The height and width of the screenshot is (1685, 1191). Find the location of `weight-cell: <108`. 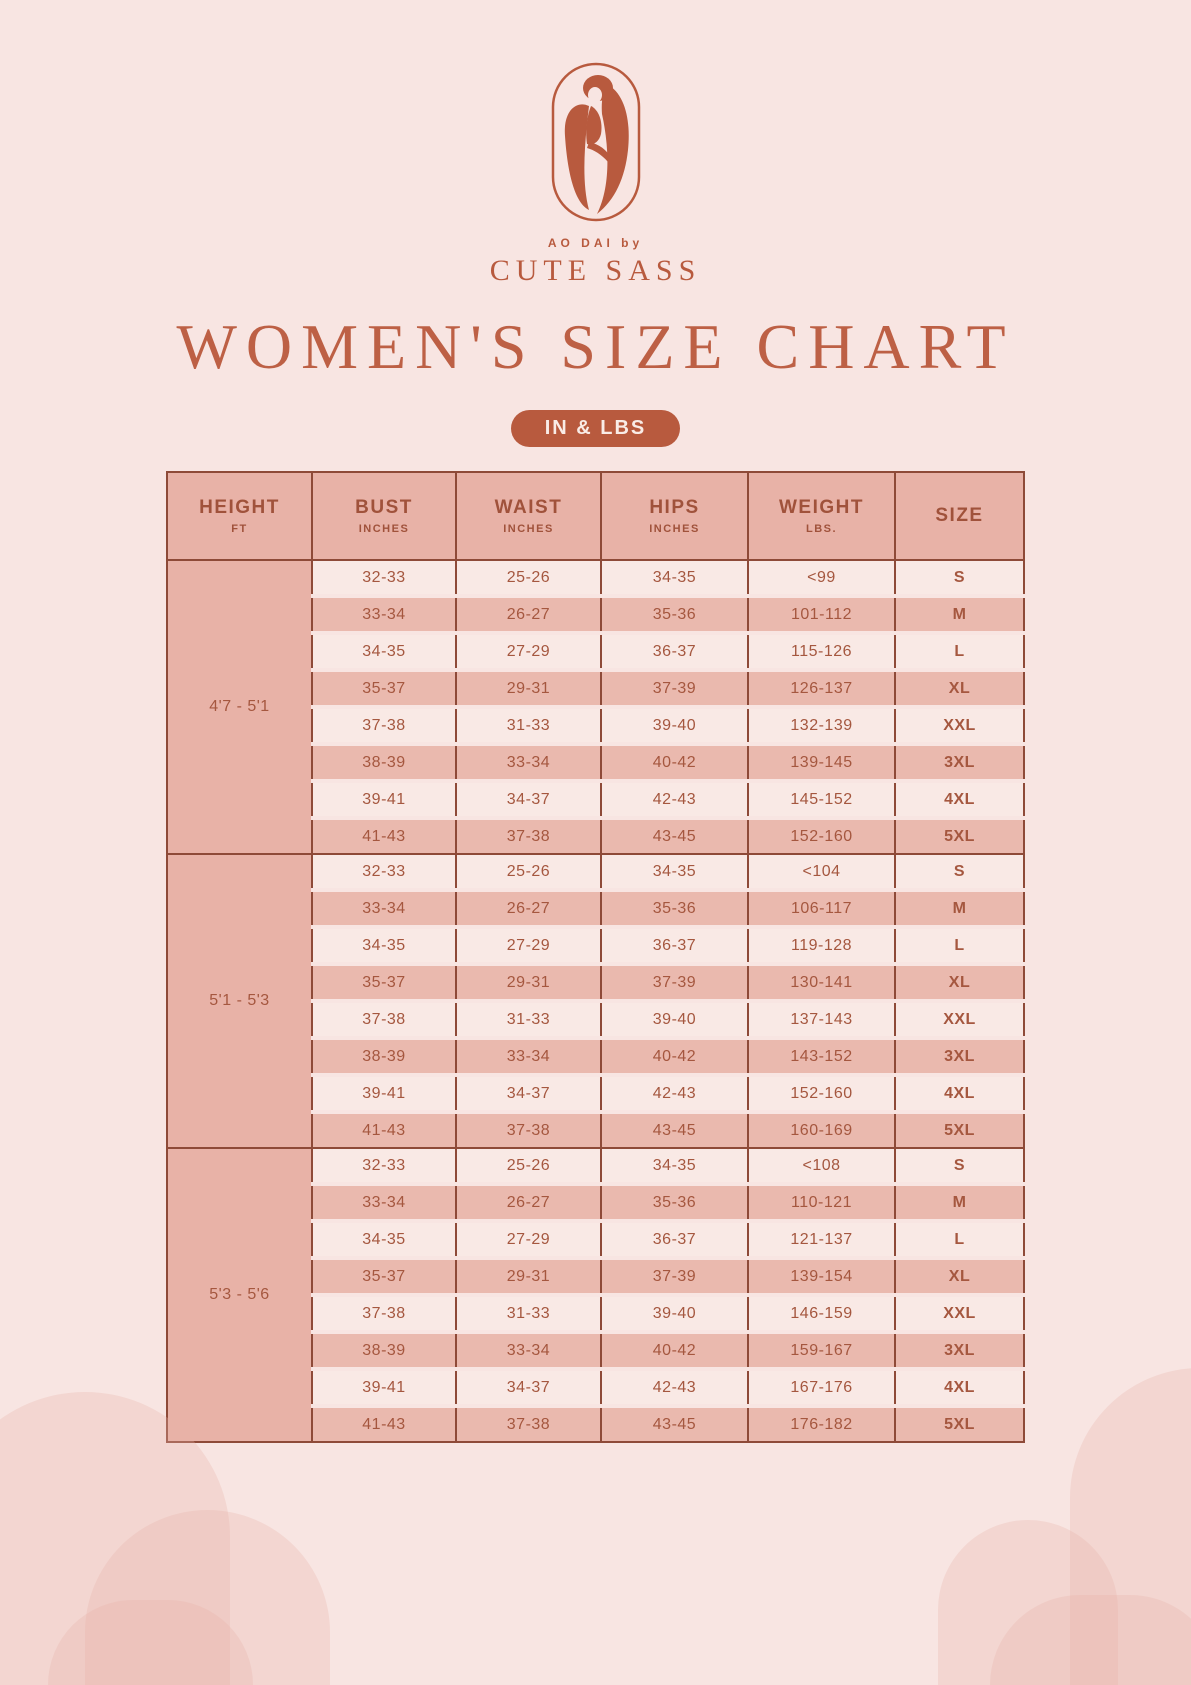

weight-cell: <108 is located at coordinates (821, 1165).